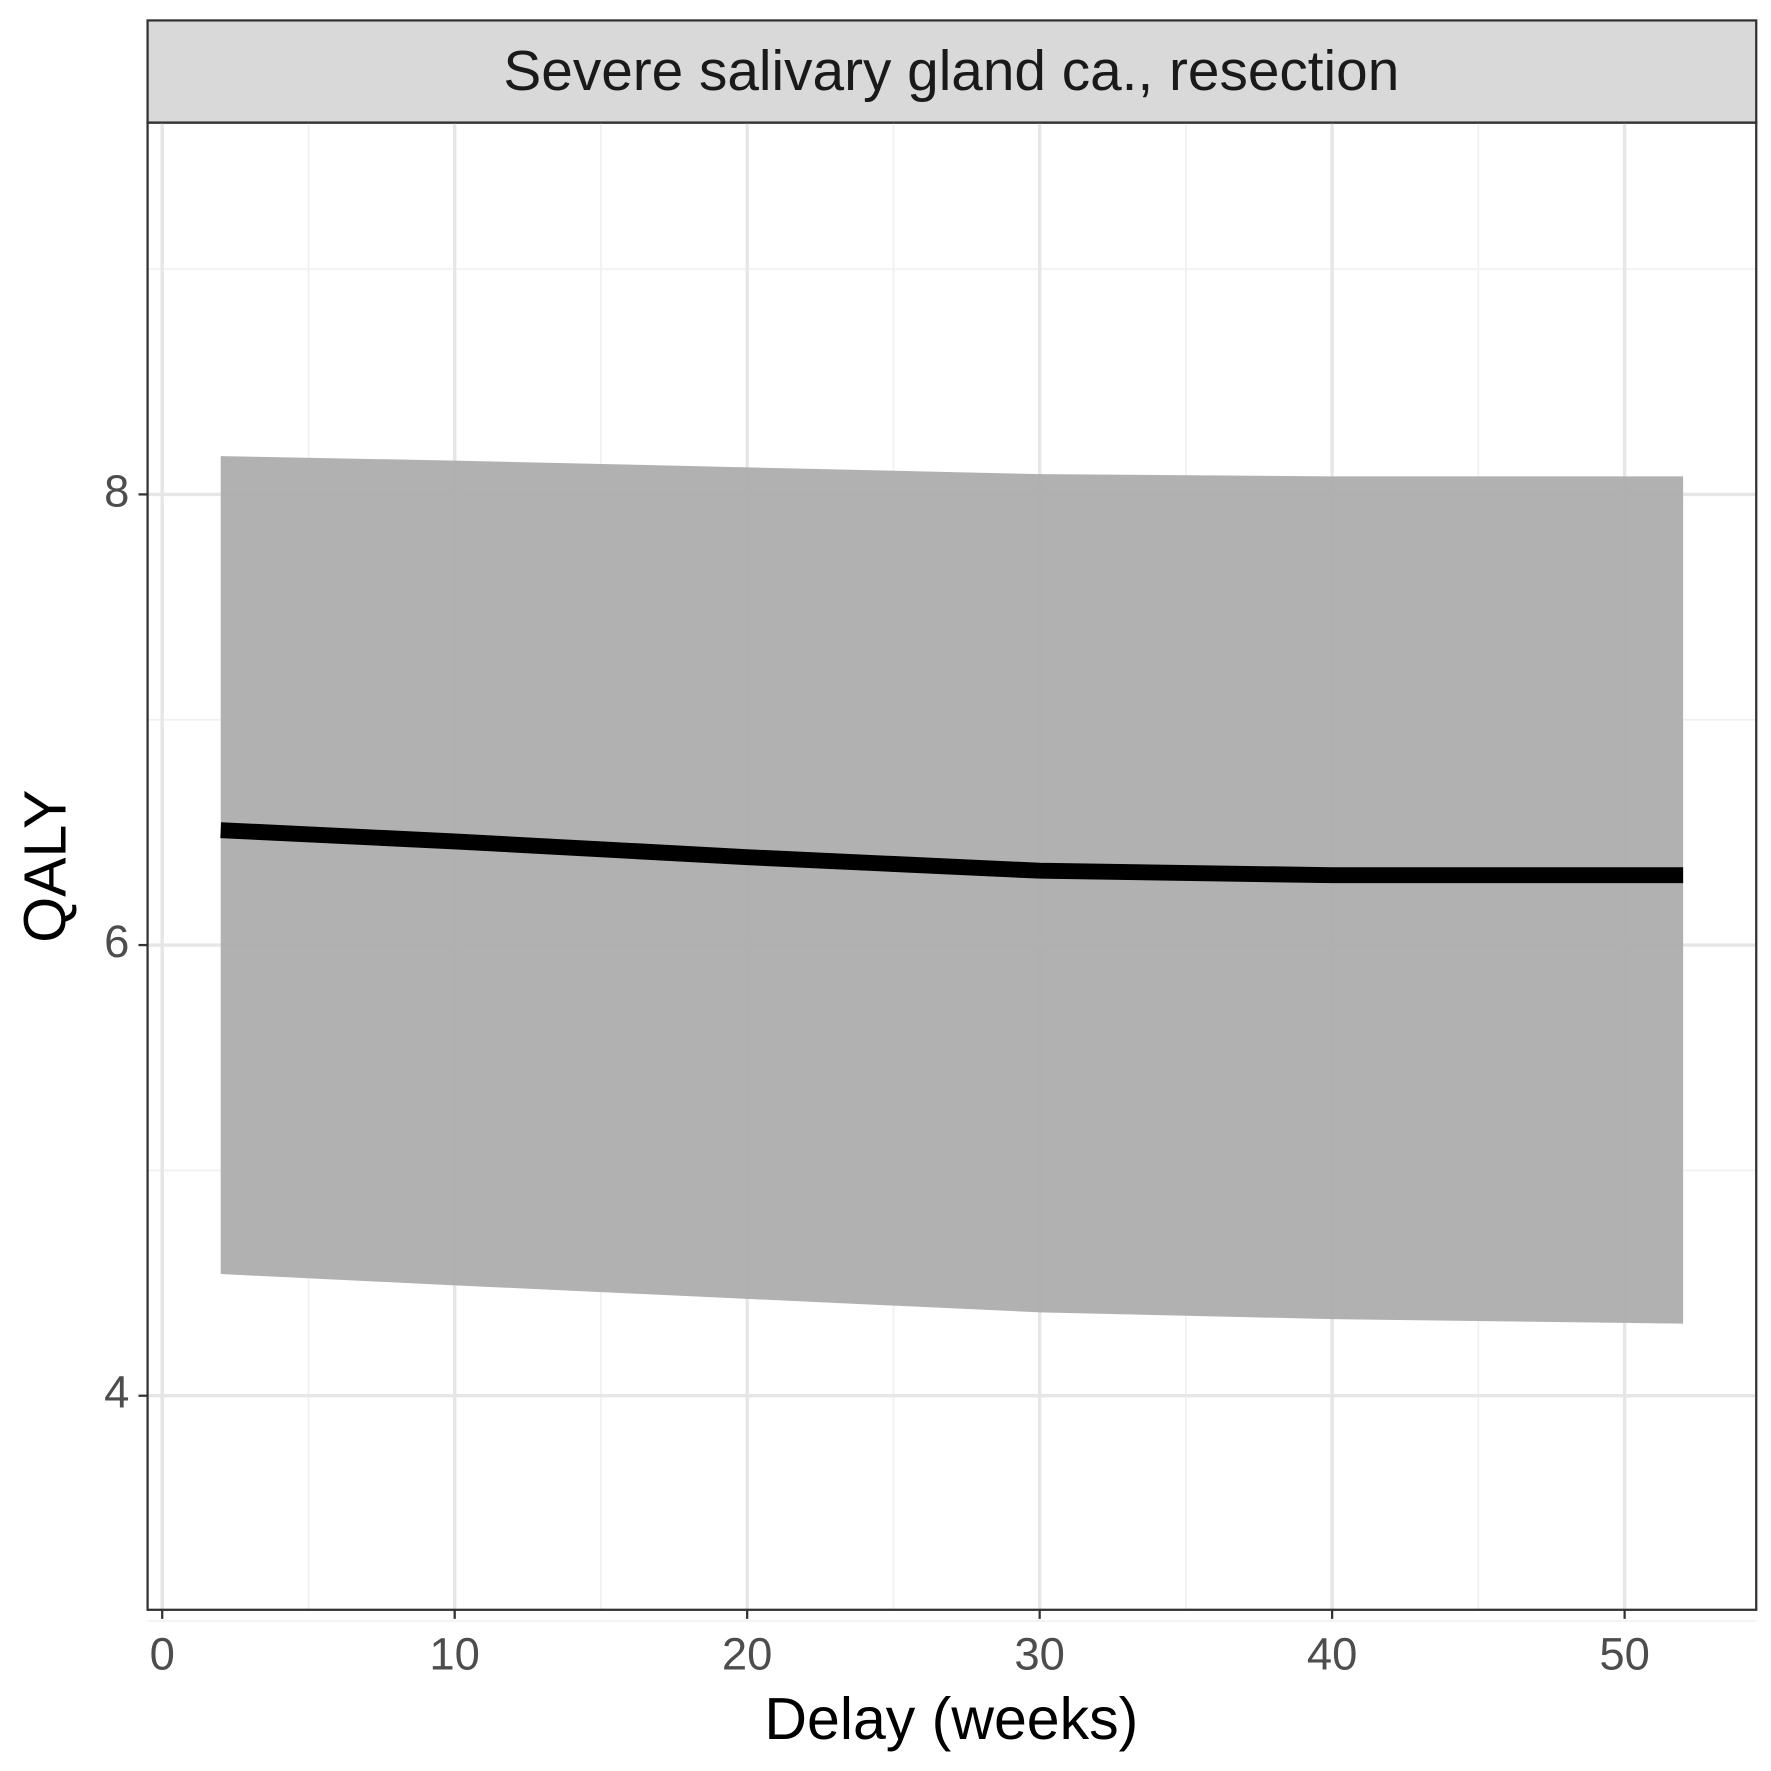  Describe the element at coordinates (116, 1392) in the screenshot. I see `y-tick-label: 4` at that location.